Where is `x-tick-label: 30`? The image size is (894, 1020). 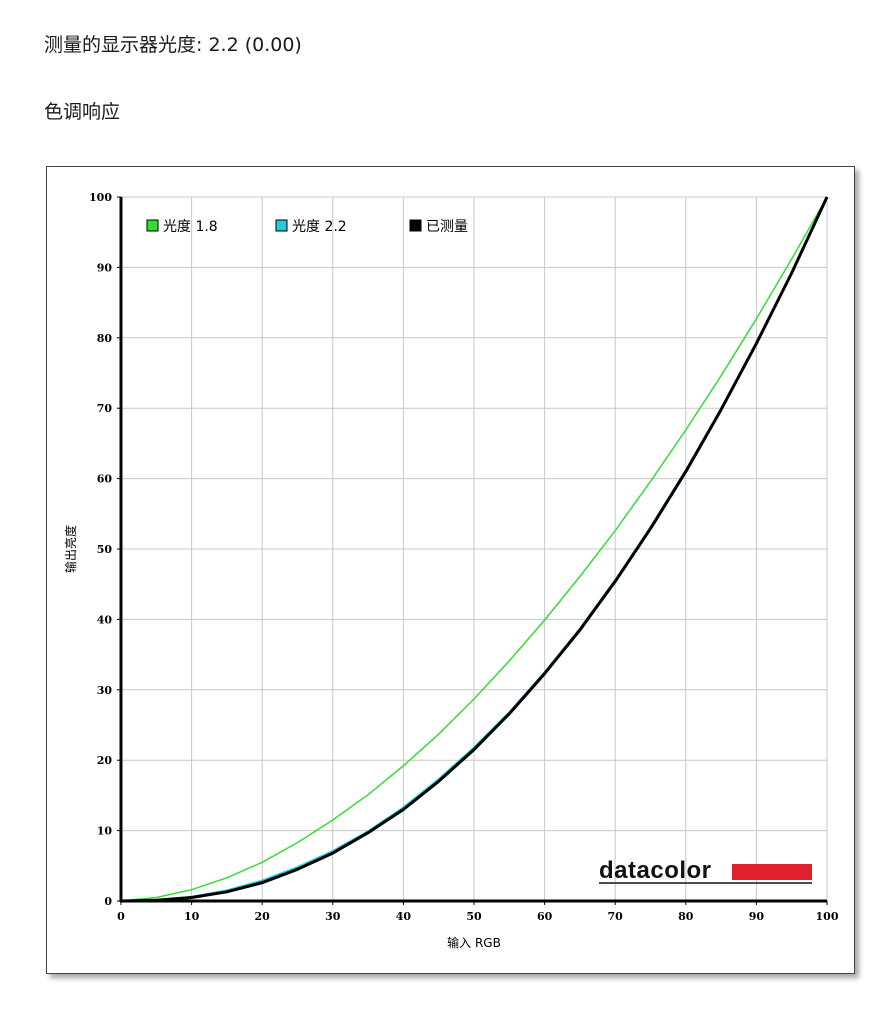
x-tick-label: 30 is located at coordinates (333, 916).